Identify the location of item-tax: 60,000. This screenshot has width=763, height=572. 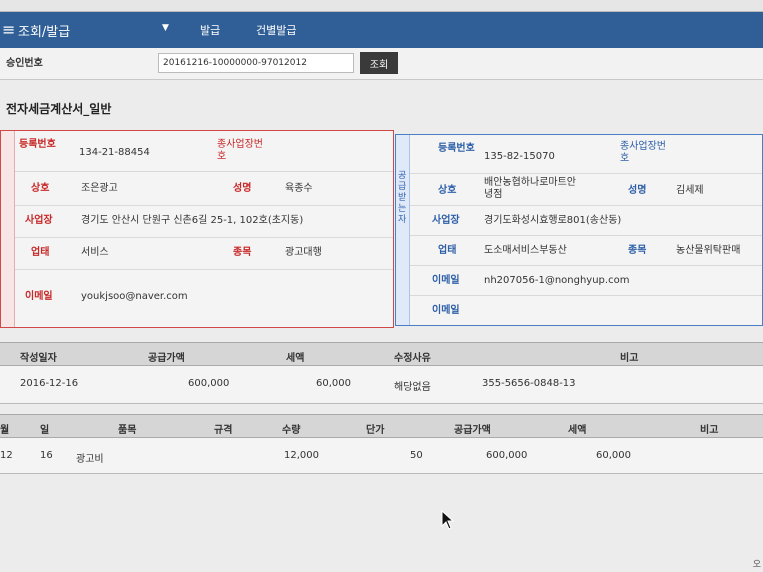
(613, 455).